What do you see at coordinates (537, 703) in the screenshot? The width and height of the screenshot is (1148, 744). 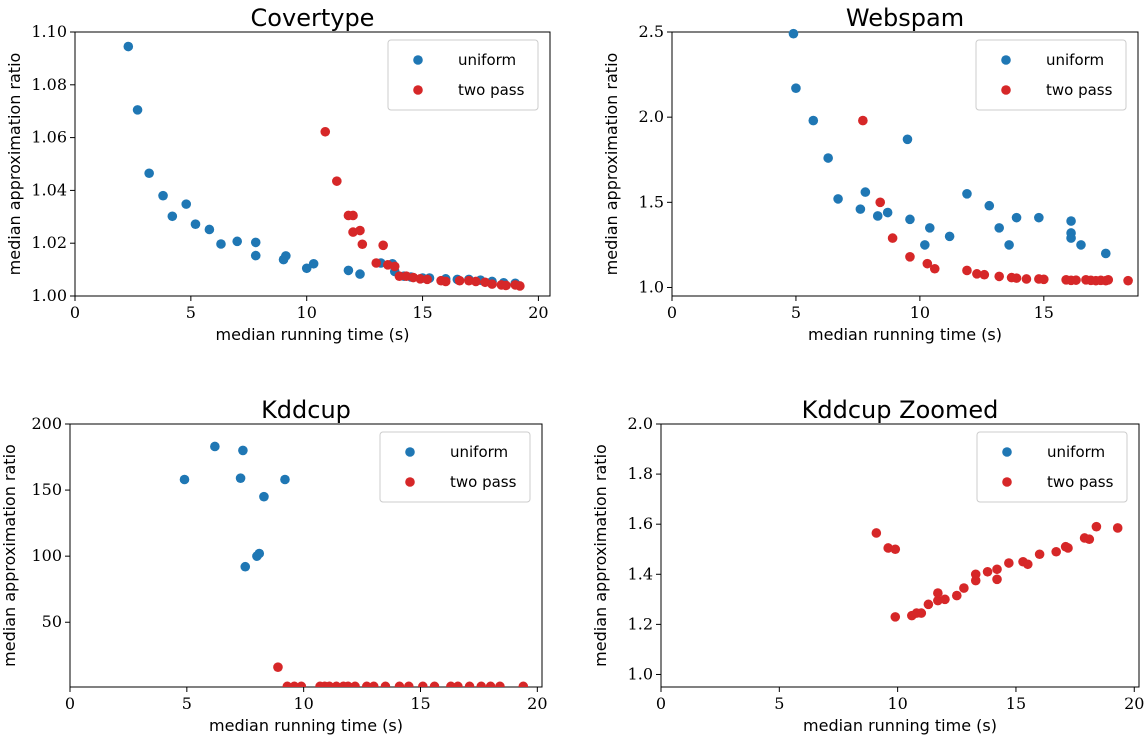 I see `x-tick-label: 20` at bounding box center [537, 703].